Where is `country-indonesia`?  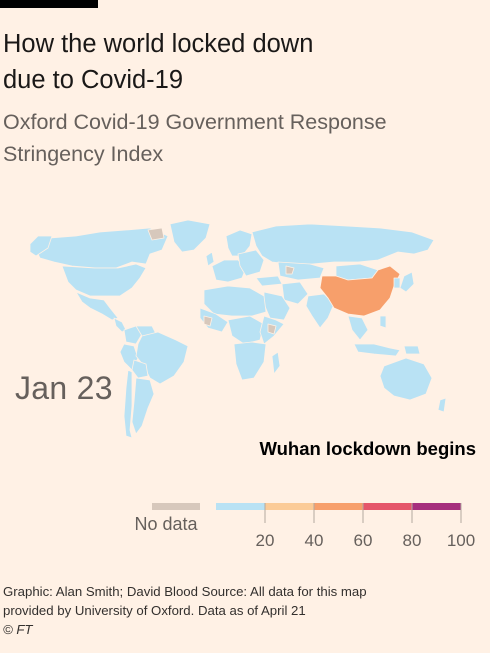
country-indonesia is located at coordinates (377, 350).